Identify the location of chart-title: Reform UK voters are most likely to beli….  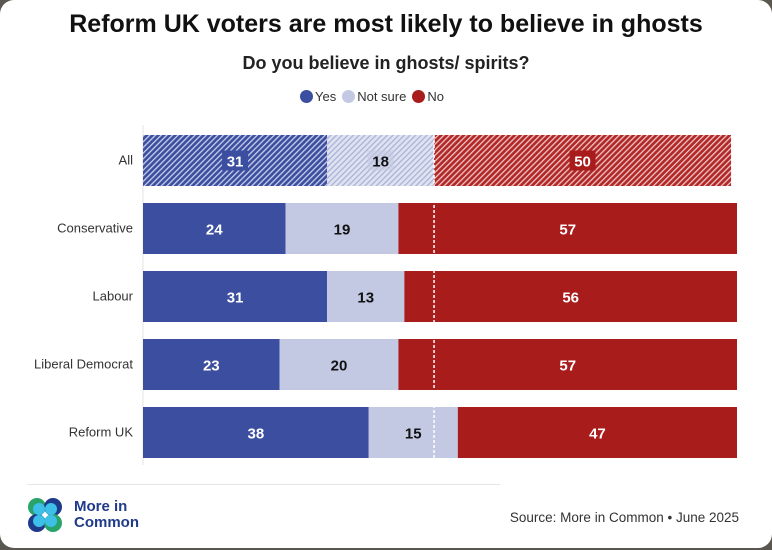
(386, 24).